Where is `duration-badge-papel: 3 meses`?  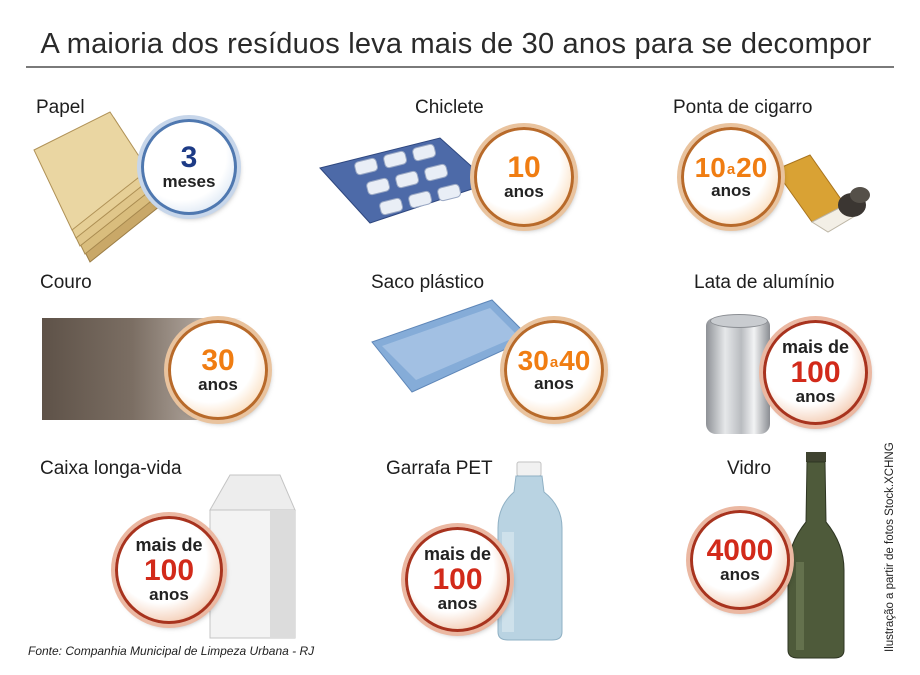
duration-badge-papel: 3 meses is located at coordinates (189, 167).